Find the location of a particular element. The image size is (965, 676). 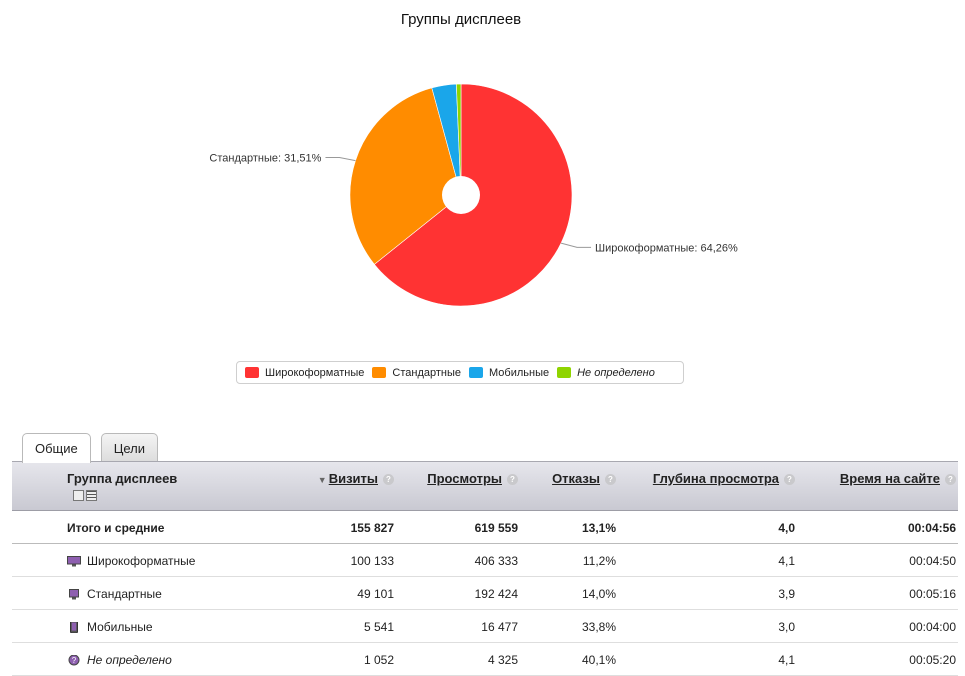

pie-slice-label-1: Стандартные: 31,51% is located at coordinates (265, 159).